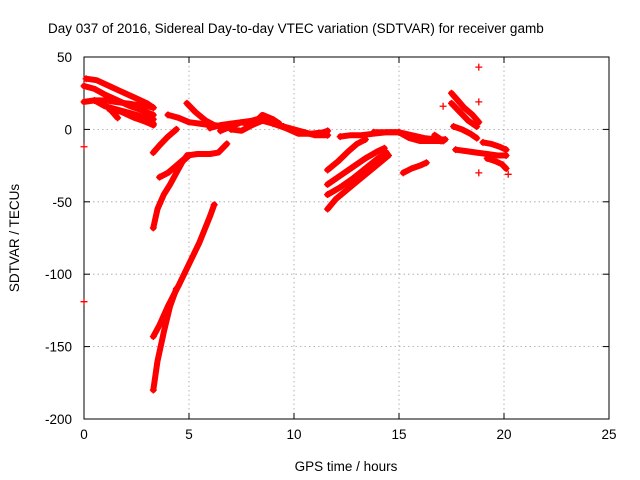  Describe the element at coordinates (64, 57) in the screenshot. I see `y-tick-label: 50` at that location.